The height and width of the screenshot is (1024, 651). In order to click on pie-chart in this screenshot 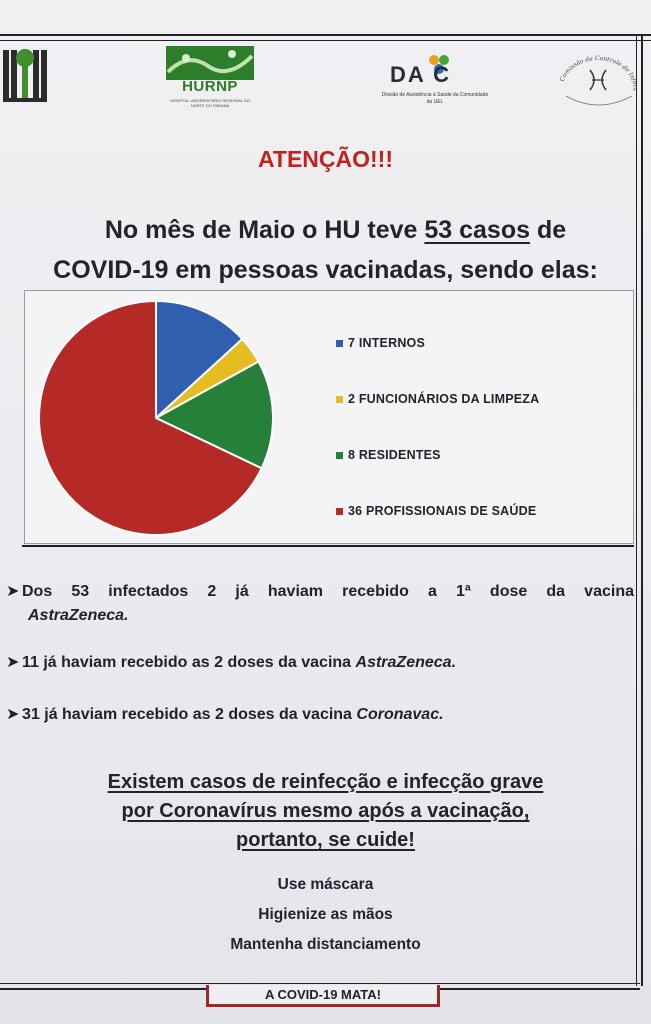, I will do `click(156, 418)`.